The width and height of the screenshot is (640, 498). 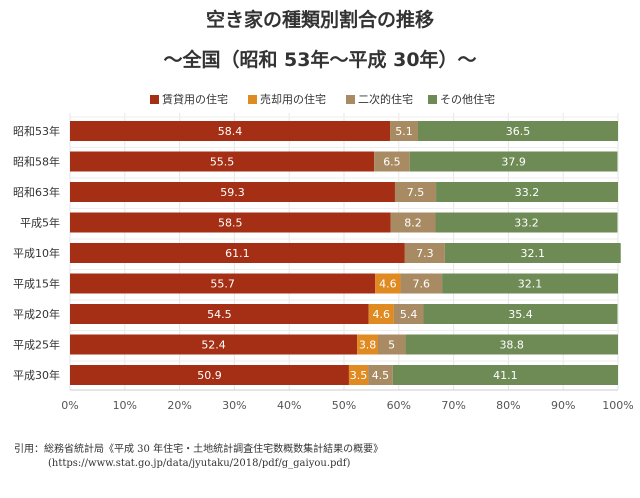 What do you see at coordinates (399, 405) in the screenshot?
I see `x-tick-label: 60%` at bounding box center [399, 405].